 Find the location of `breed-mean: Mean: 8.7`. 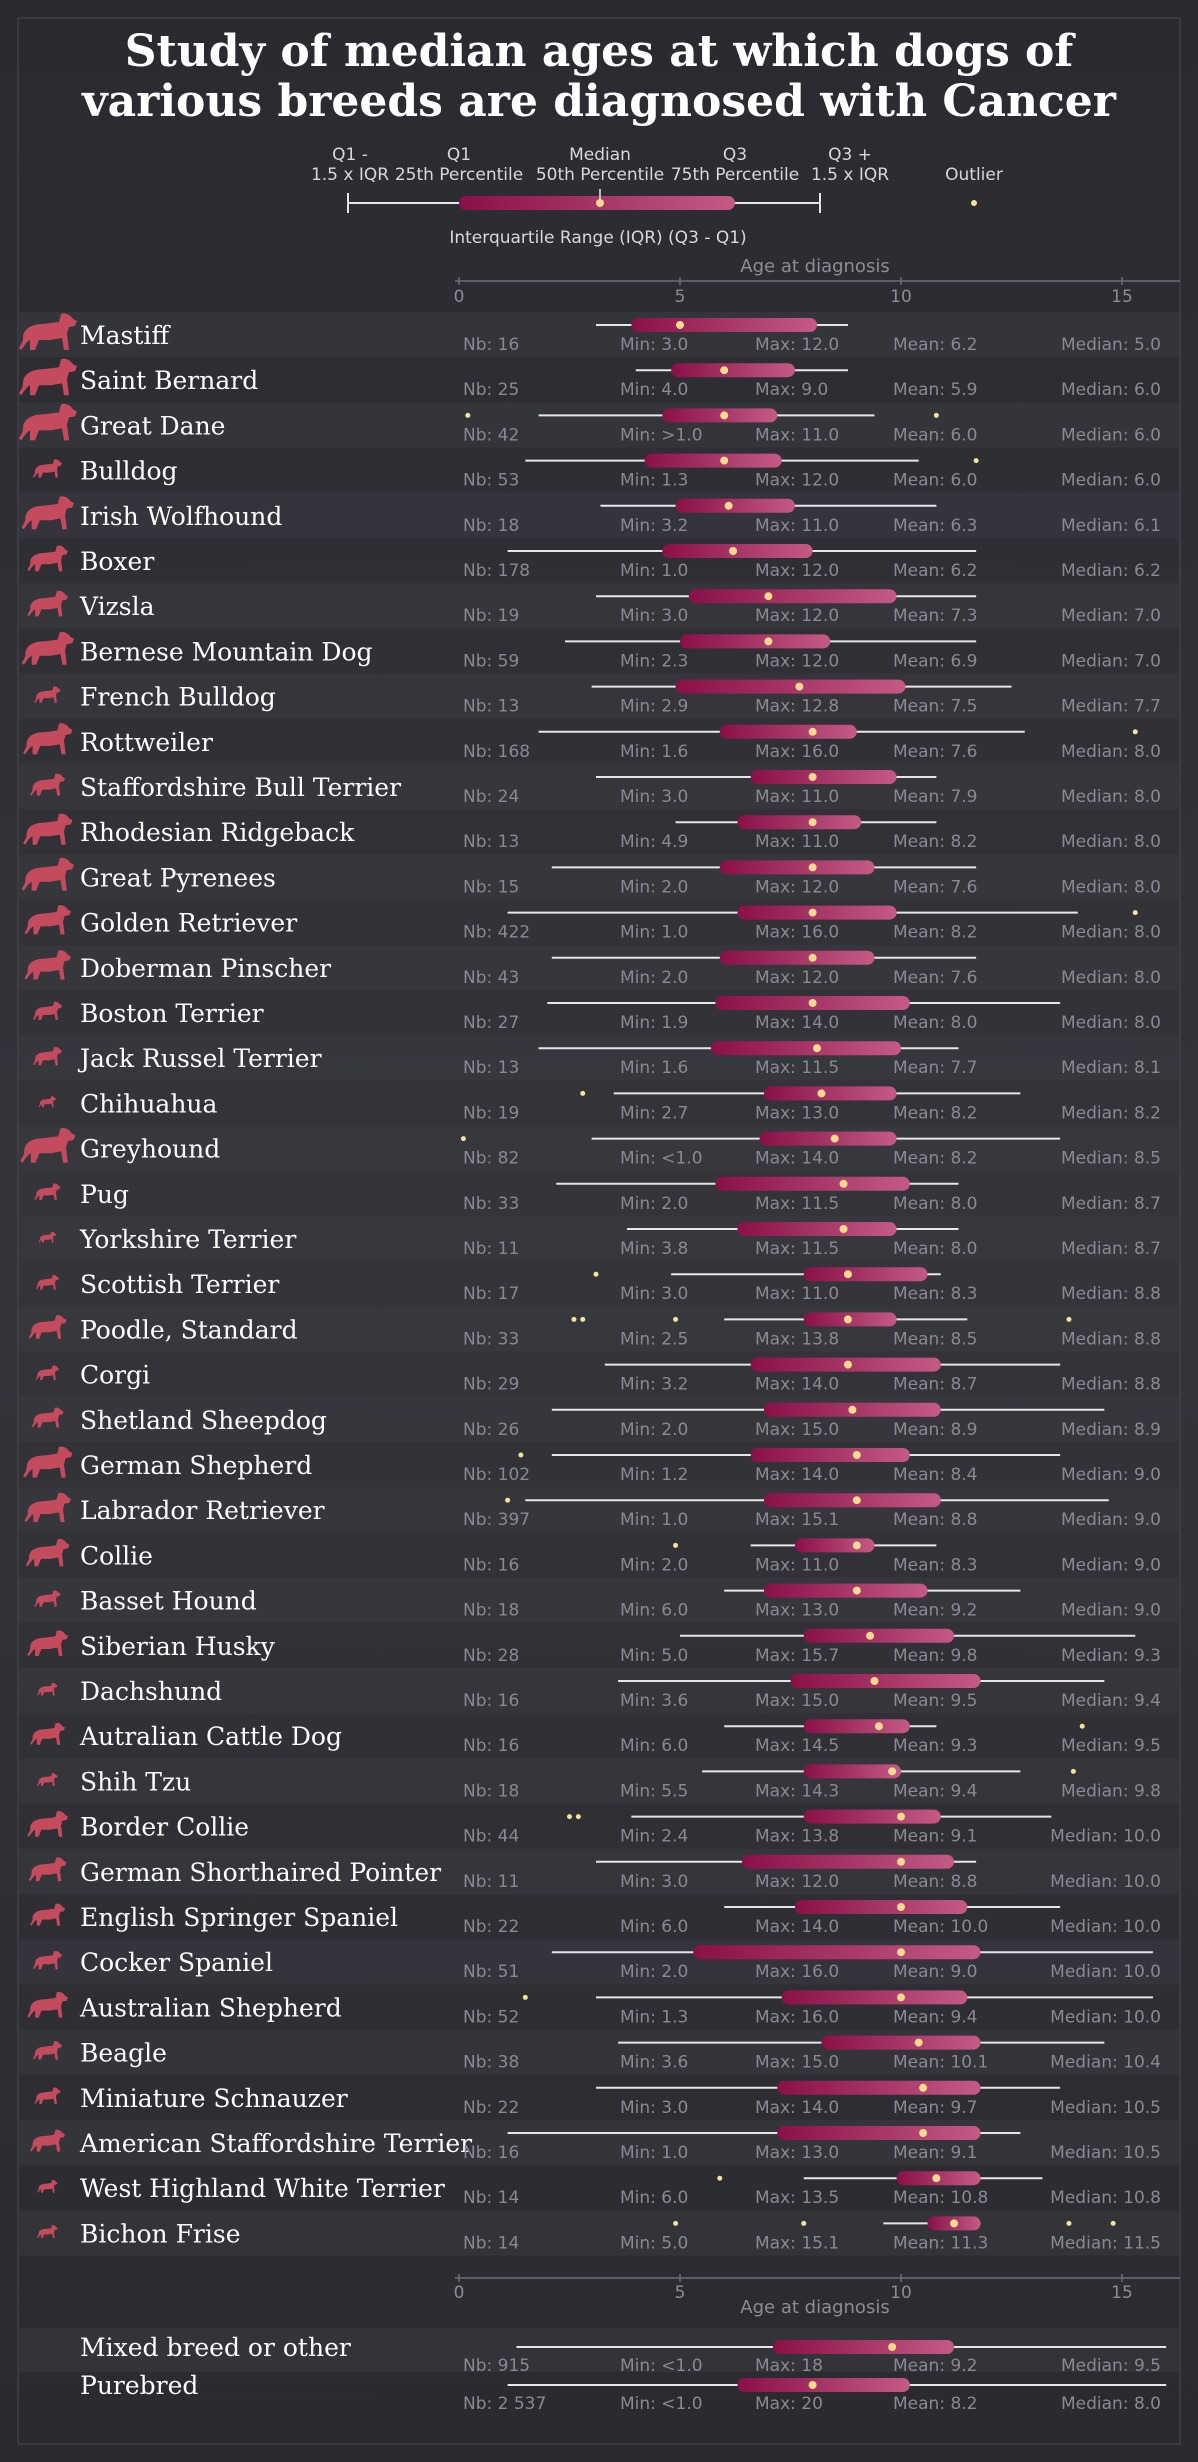

breed-mean: Mean: 8.7 is located at coordinates (935, 1385).